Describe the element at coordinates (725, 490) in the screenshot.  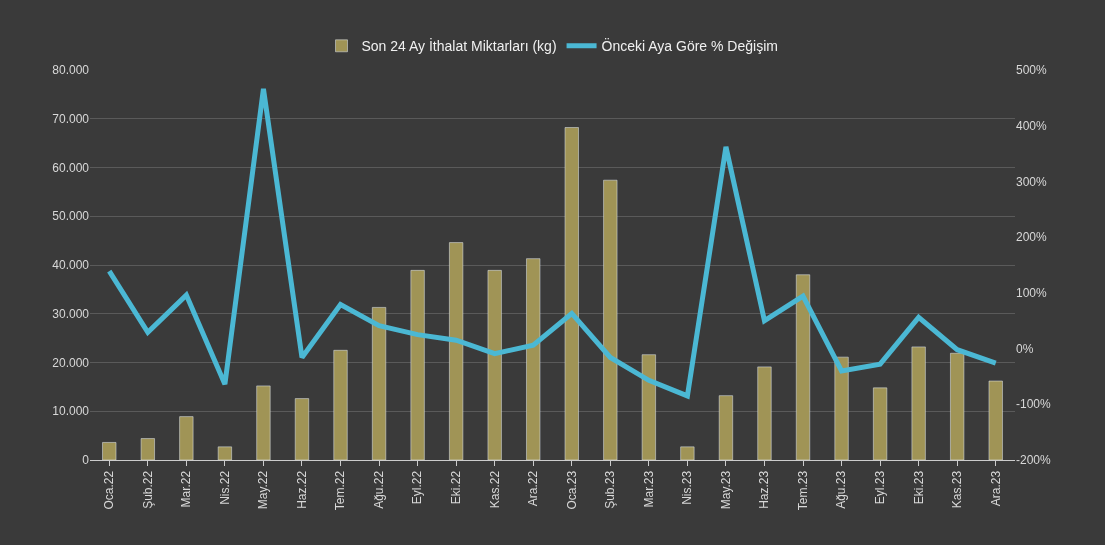
I see `x-tick-label: May.23` at that location.